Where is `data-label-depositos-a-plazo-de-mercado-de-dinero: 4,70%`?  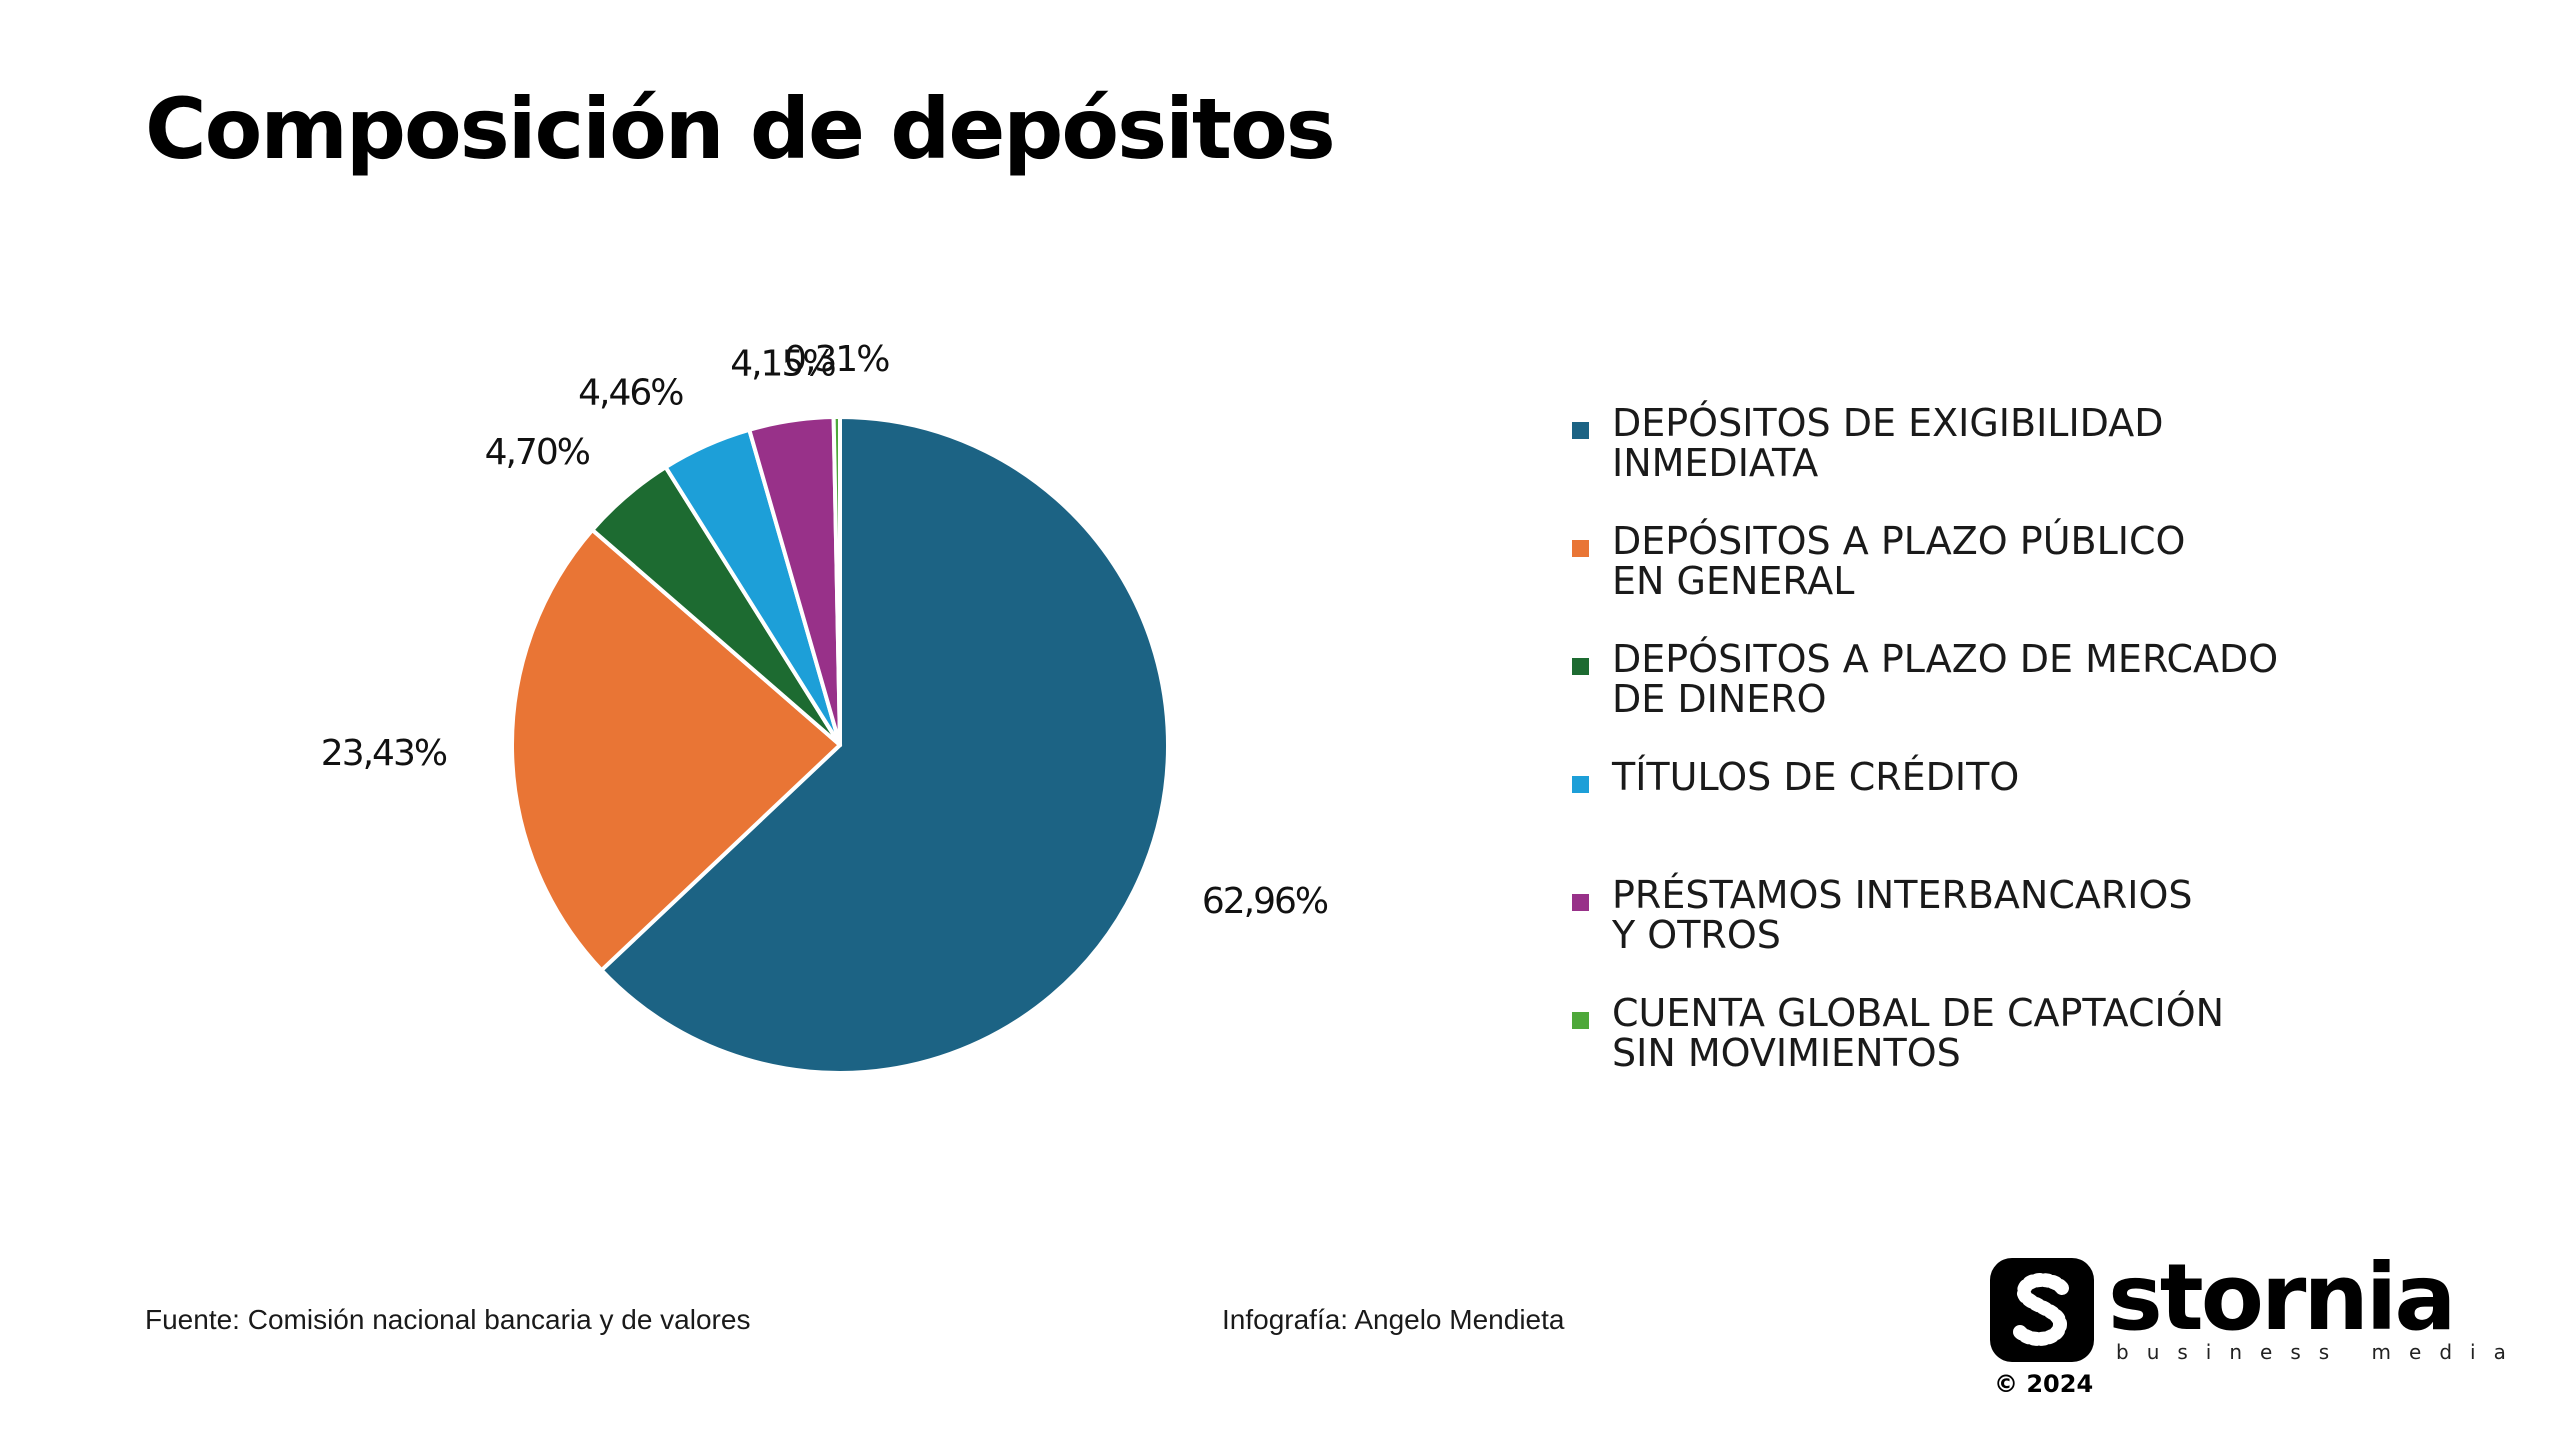
data-label-depositos-a-plazo-de-mercado-de-dinero: 4,70% is located at coordinates (537, 452).